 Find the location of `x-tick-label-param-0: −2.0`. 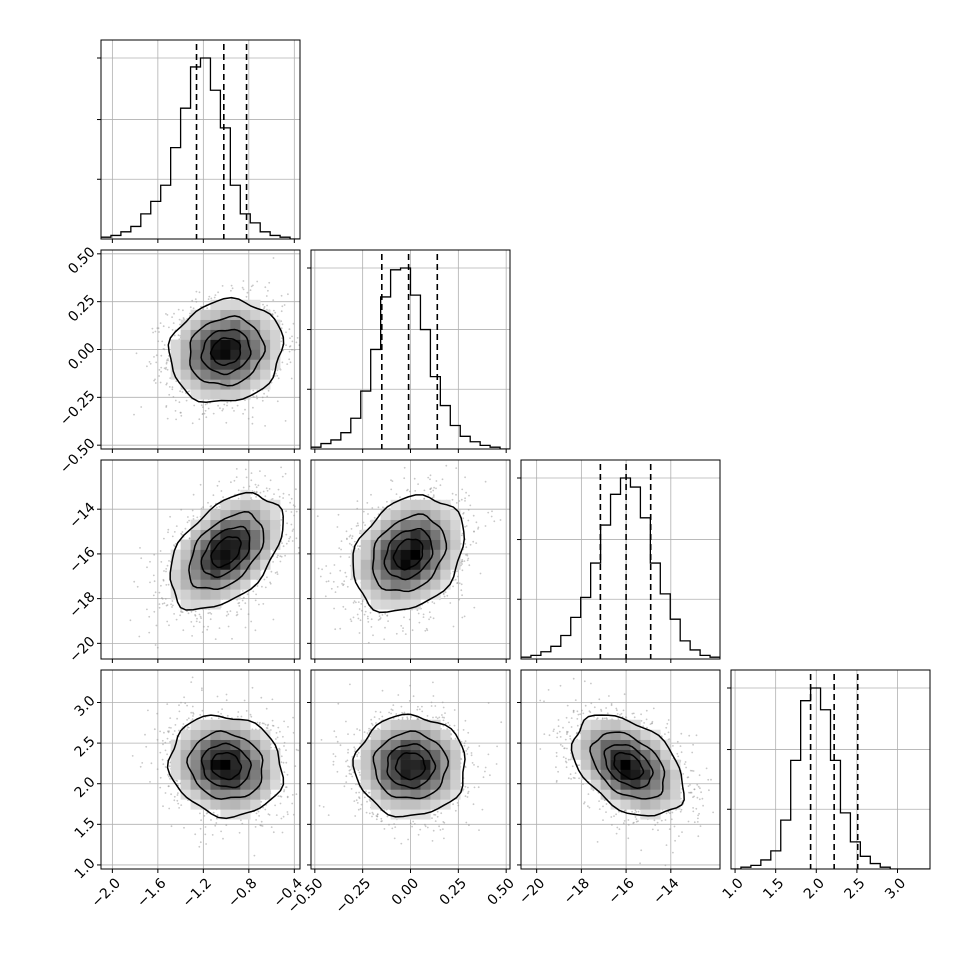

x-tick-label-param-0: −2.0 is located at coordinates (106, 892).